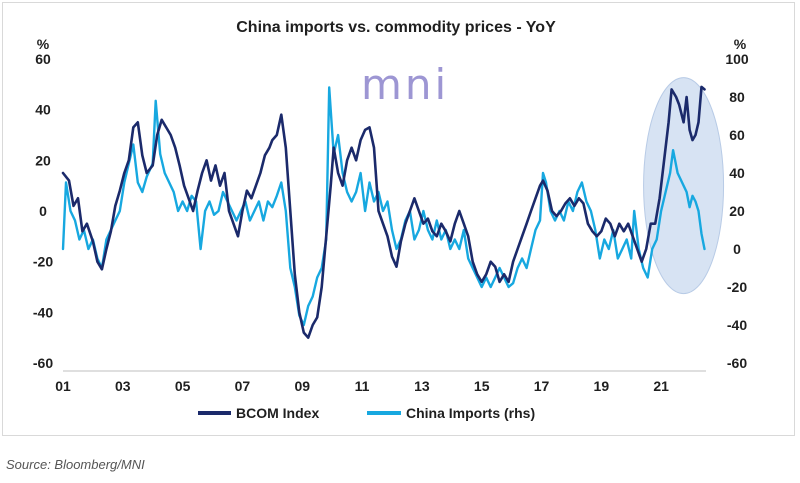  What do you see at coordinates (737, 173) in the screenshot?
I see `right-tick-label: 40` at bounding box center [737, 173].